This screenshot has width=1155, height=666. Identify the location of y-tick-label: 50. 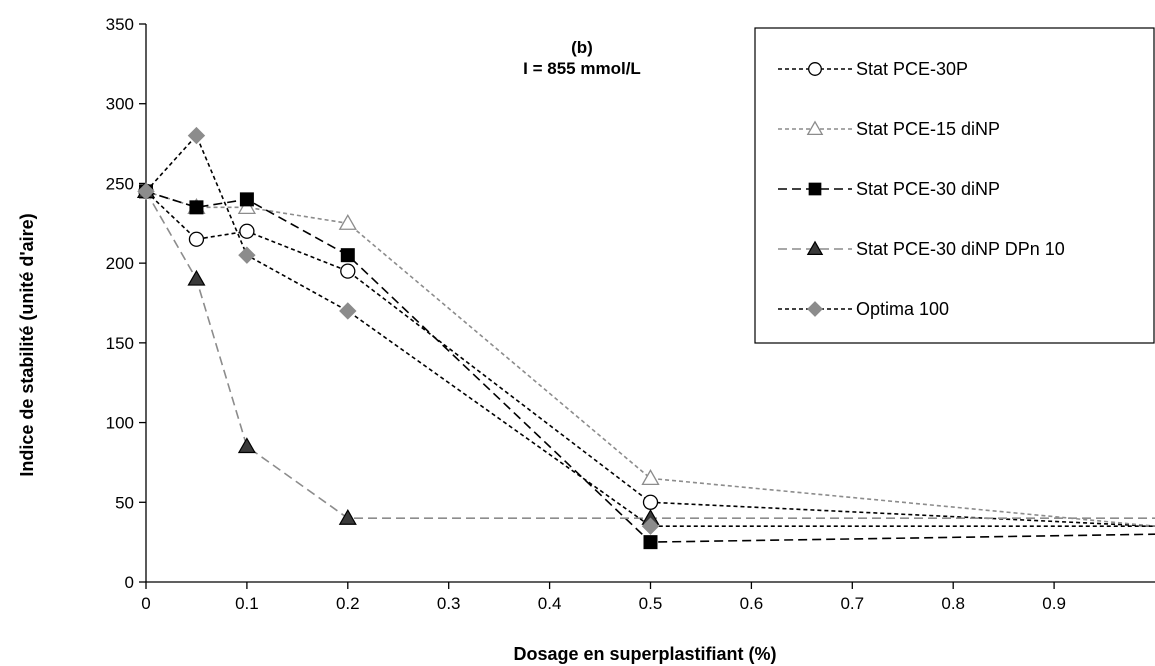
(124, 502).